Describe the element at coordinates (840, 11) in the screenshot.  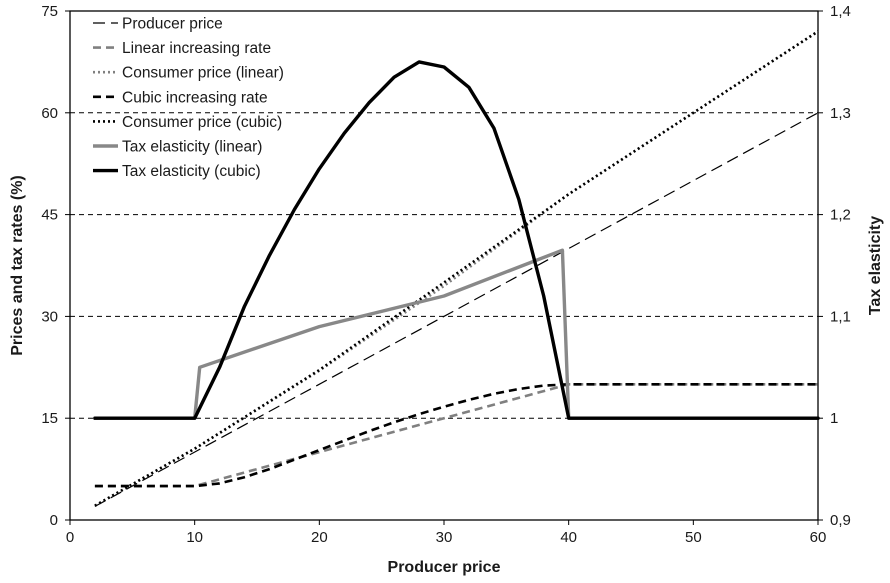
I see `y2-tick-label-5: 1,4` at that location.